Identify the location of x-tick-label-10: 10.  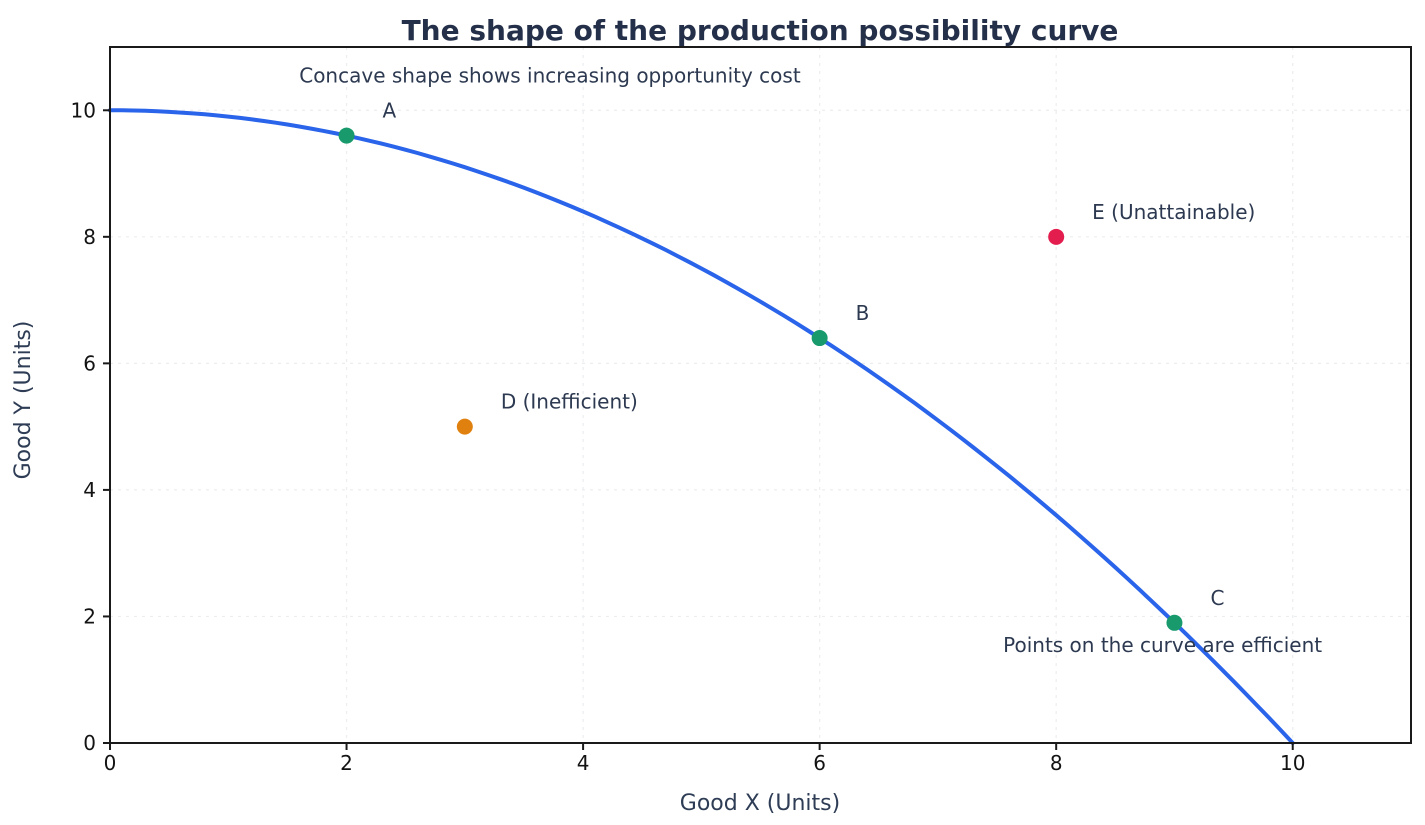
(1292, 763).